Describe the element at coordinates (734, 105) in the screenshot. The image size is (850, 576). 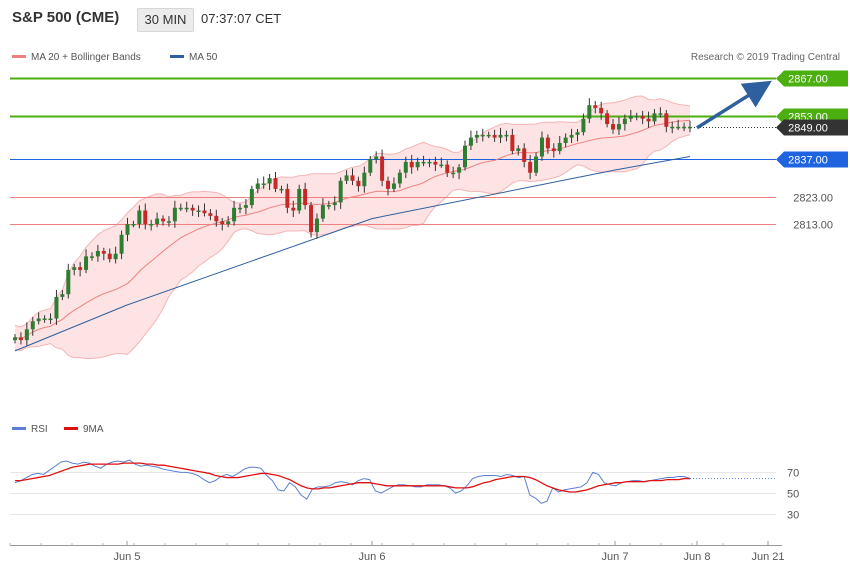
I see `projection-arrow` at that location.